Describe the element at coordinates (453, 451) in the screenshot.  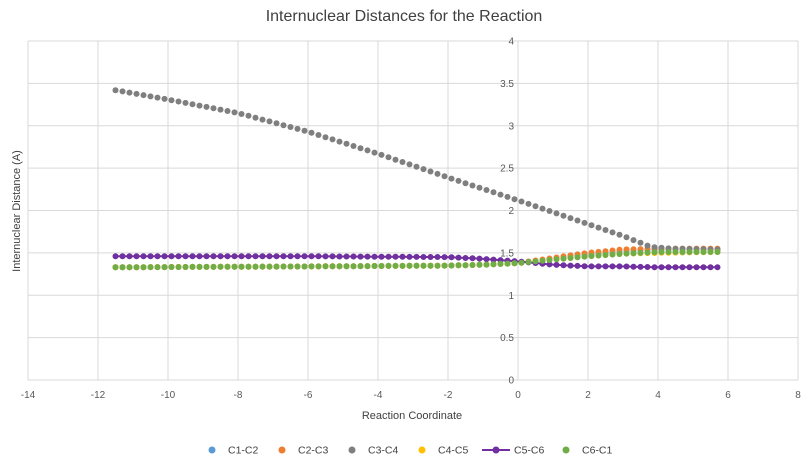
I see `legend-label-c4-c5: C4-C5` at that location.